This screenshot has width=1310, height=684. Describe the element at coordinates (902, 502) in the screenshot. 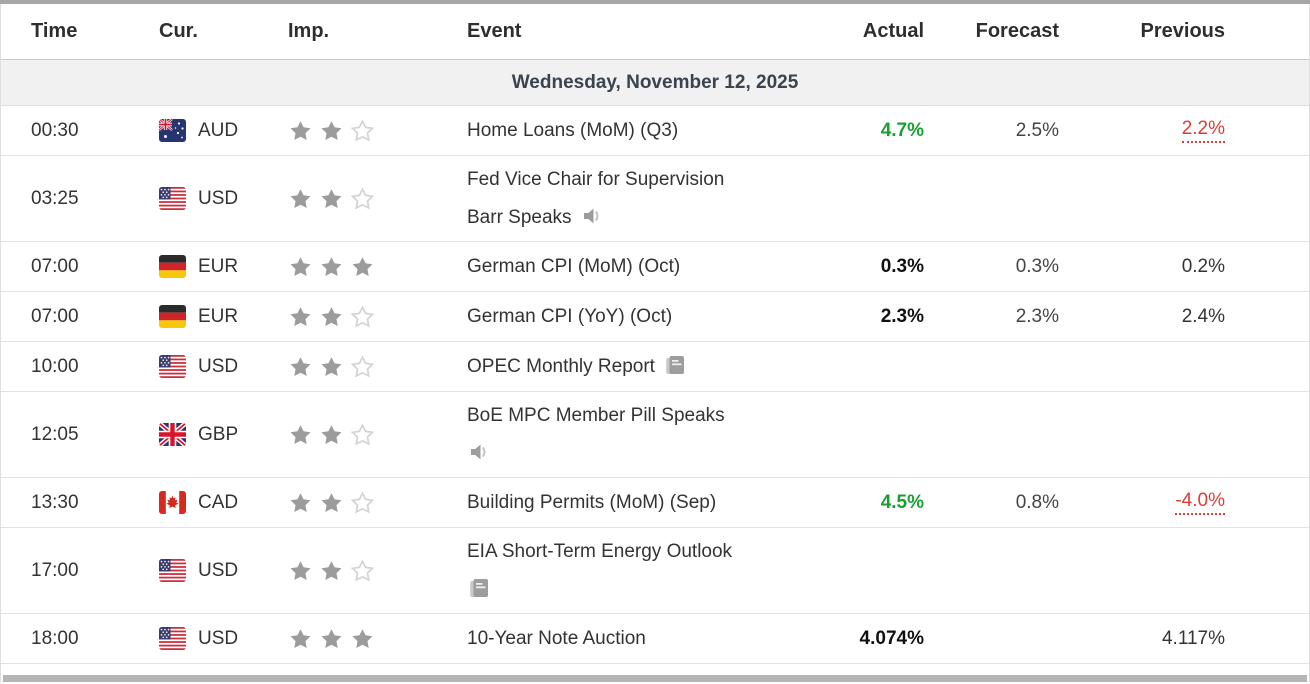

I see `actual-text: 4.5%` at that location.